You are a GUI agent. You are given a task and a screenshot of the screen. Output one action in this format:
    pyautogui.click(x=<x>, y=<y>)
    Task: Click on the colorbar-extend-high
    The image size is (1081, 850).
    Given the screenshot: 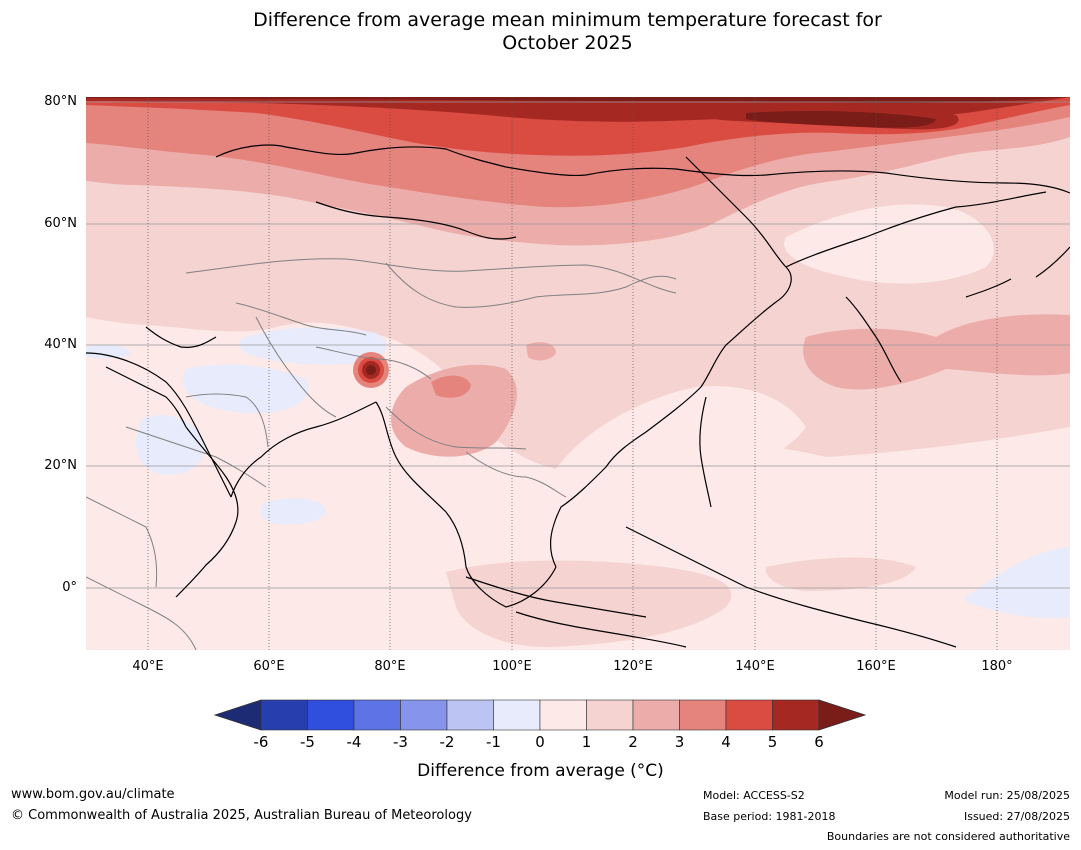 What is the action you would take?
    pyautogui.click(x=842, y=715)
    